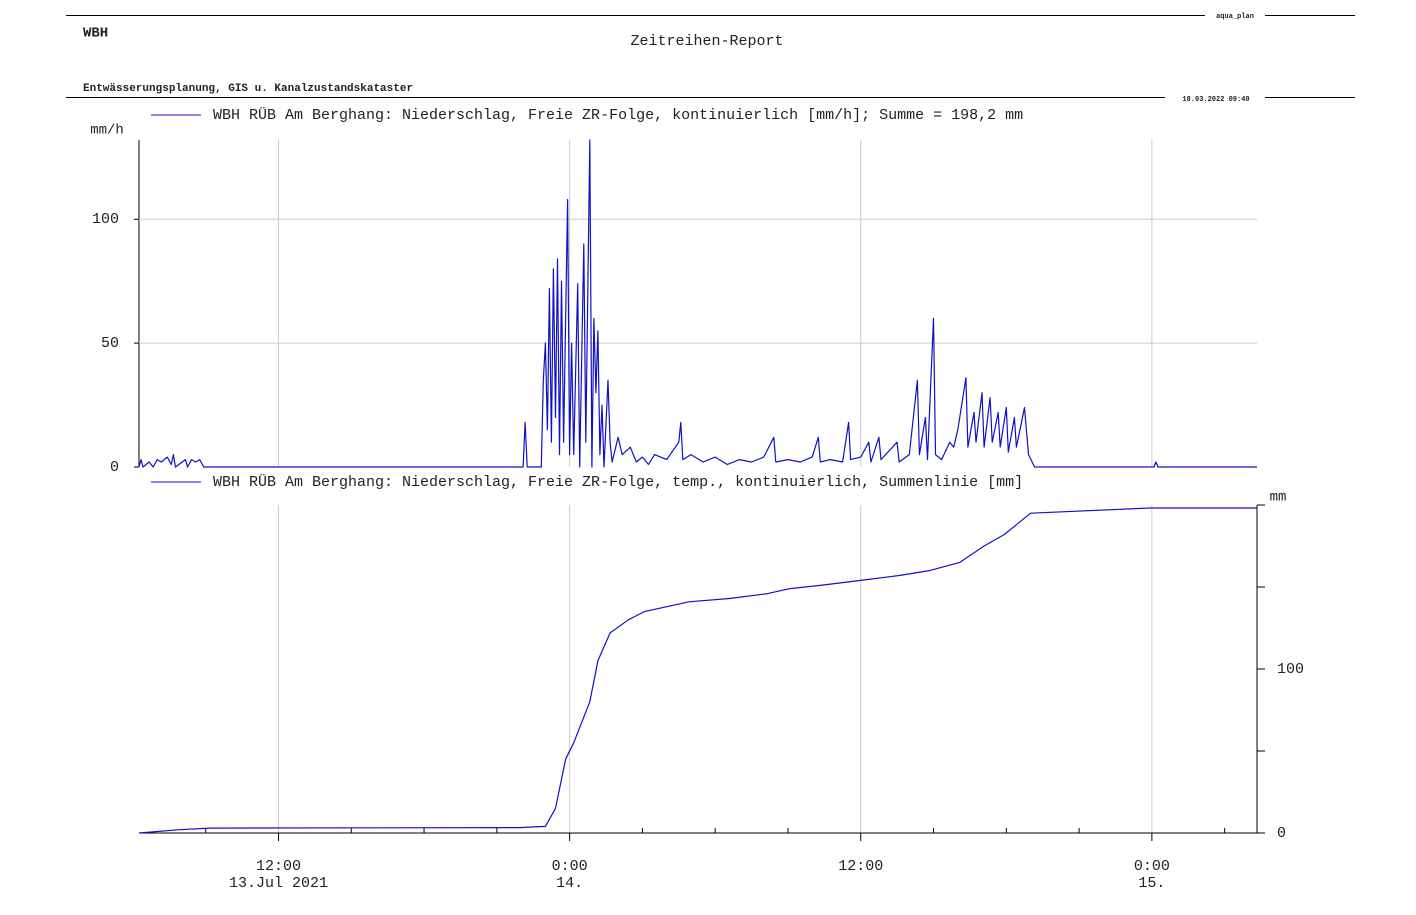 The image size is (1416, 915). I want to click on x-date-label: 13.Jul 2021, so click(278, 883).